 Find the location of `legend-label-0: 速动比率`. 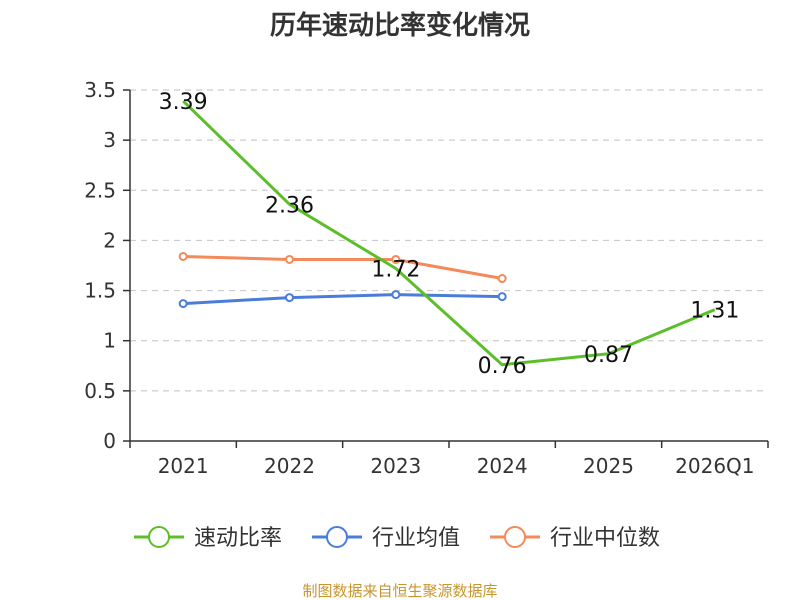

legend-label-0: 速动比率 is located at coordinates (238, 538).